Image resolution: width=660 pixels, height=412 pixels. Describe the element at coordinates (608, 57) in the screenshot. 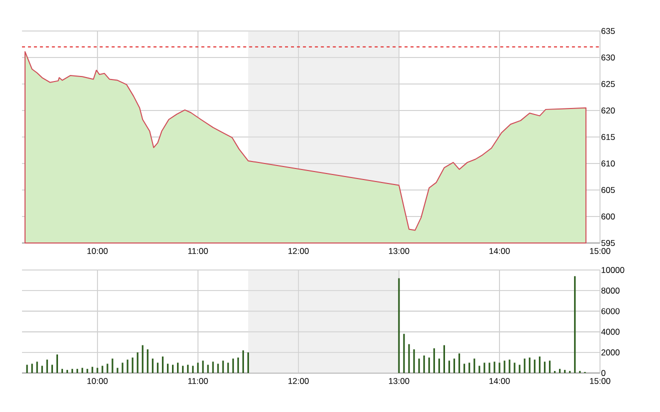

I see `y-tick-label: 630` at that location.